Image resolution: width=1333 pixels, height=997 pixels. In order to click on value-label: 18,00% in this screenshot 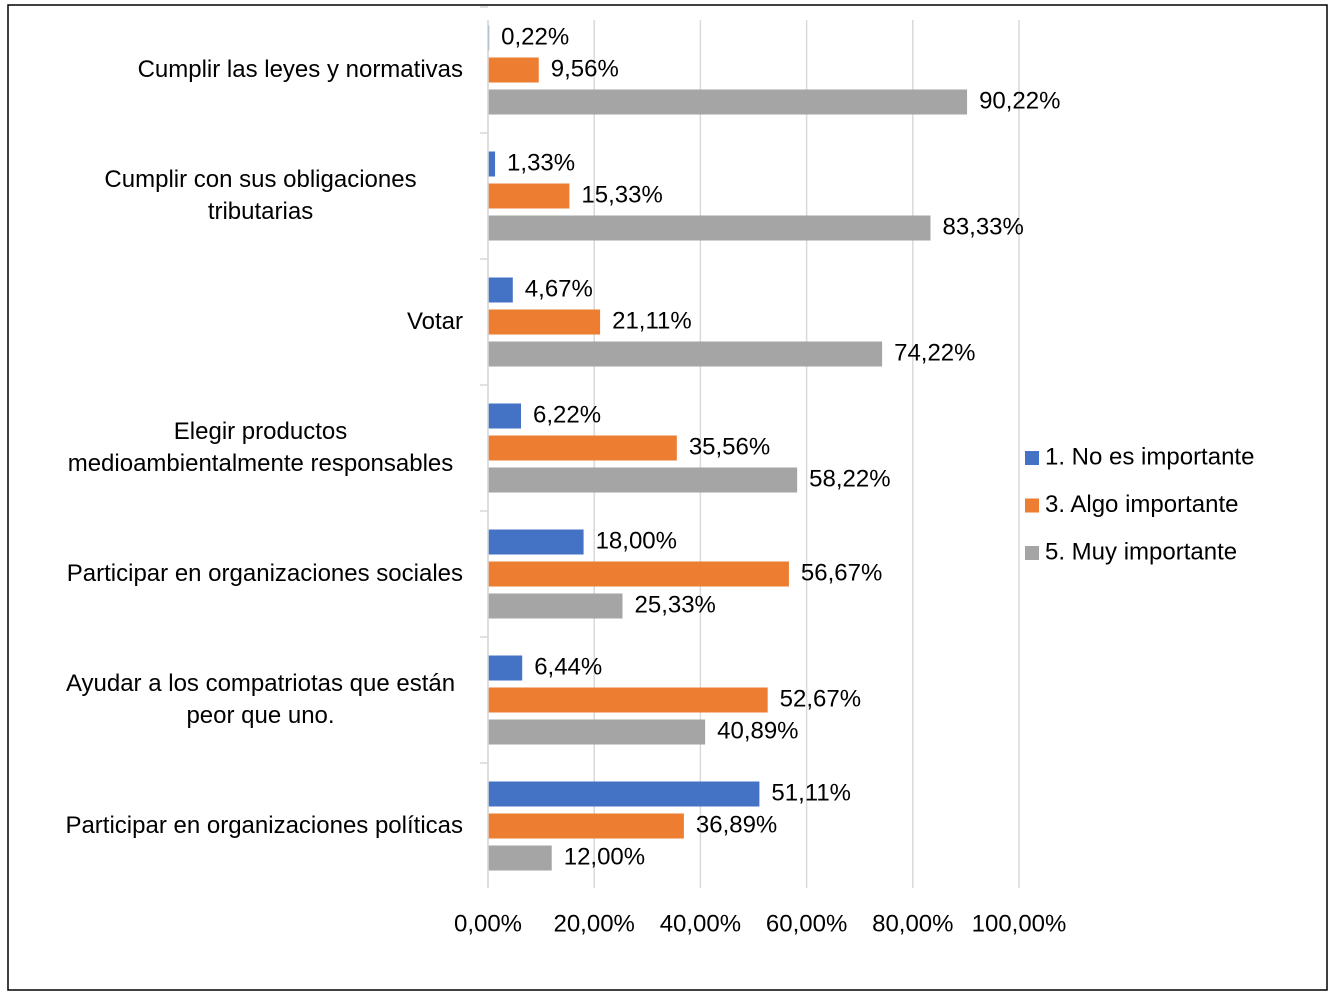, I will do `click(636, 540)`.